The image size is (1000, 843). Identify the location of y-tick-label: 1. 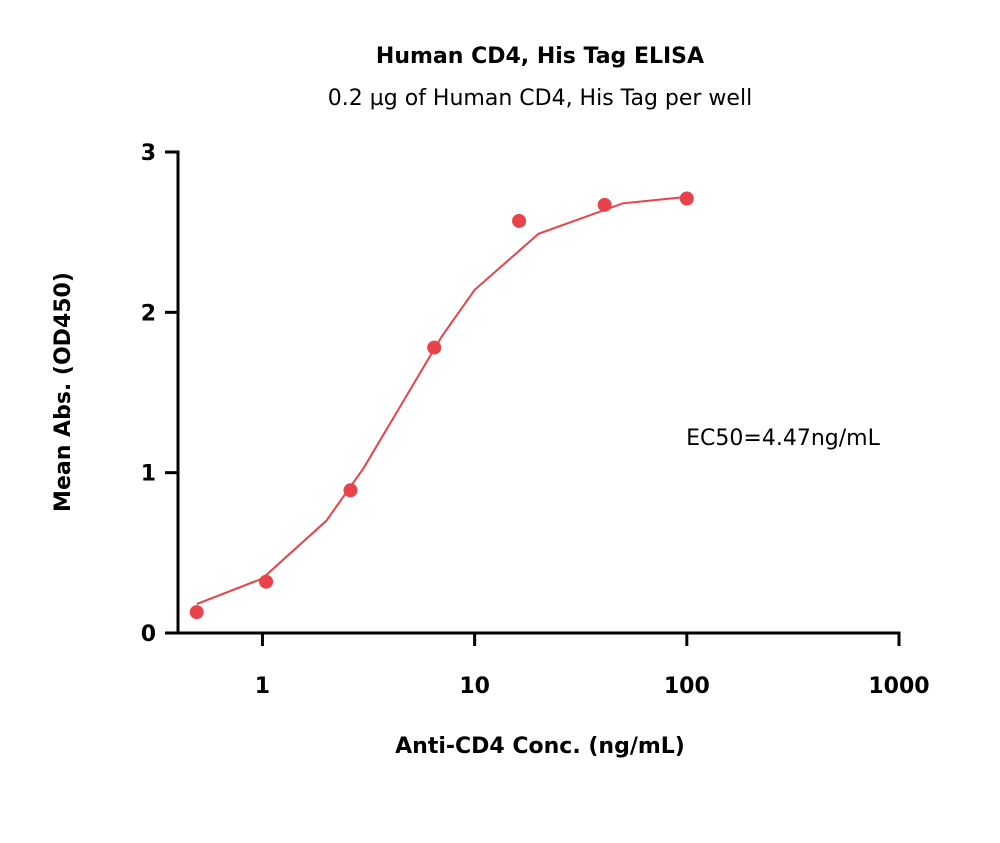
(148, 474).